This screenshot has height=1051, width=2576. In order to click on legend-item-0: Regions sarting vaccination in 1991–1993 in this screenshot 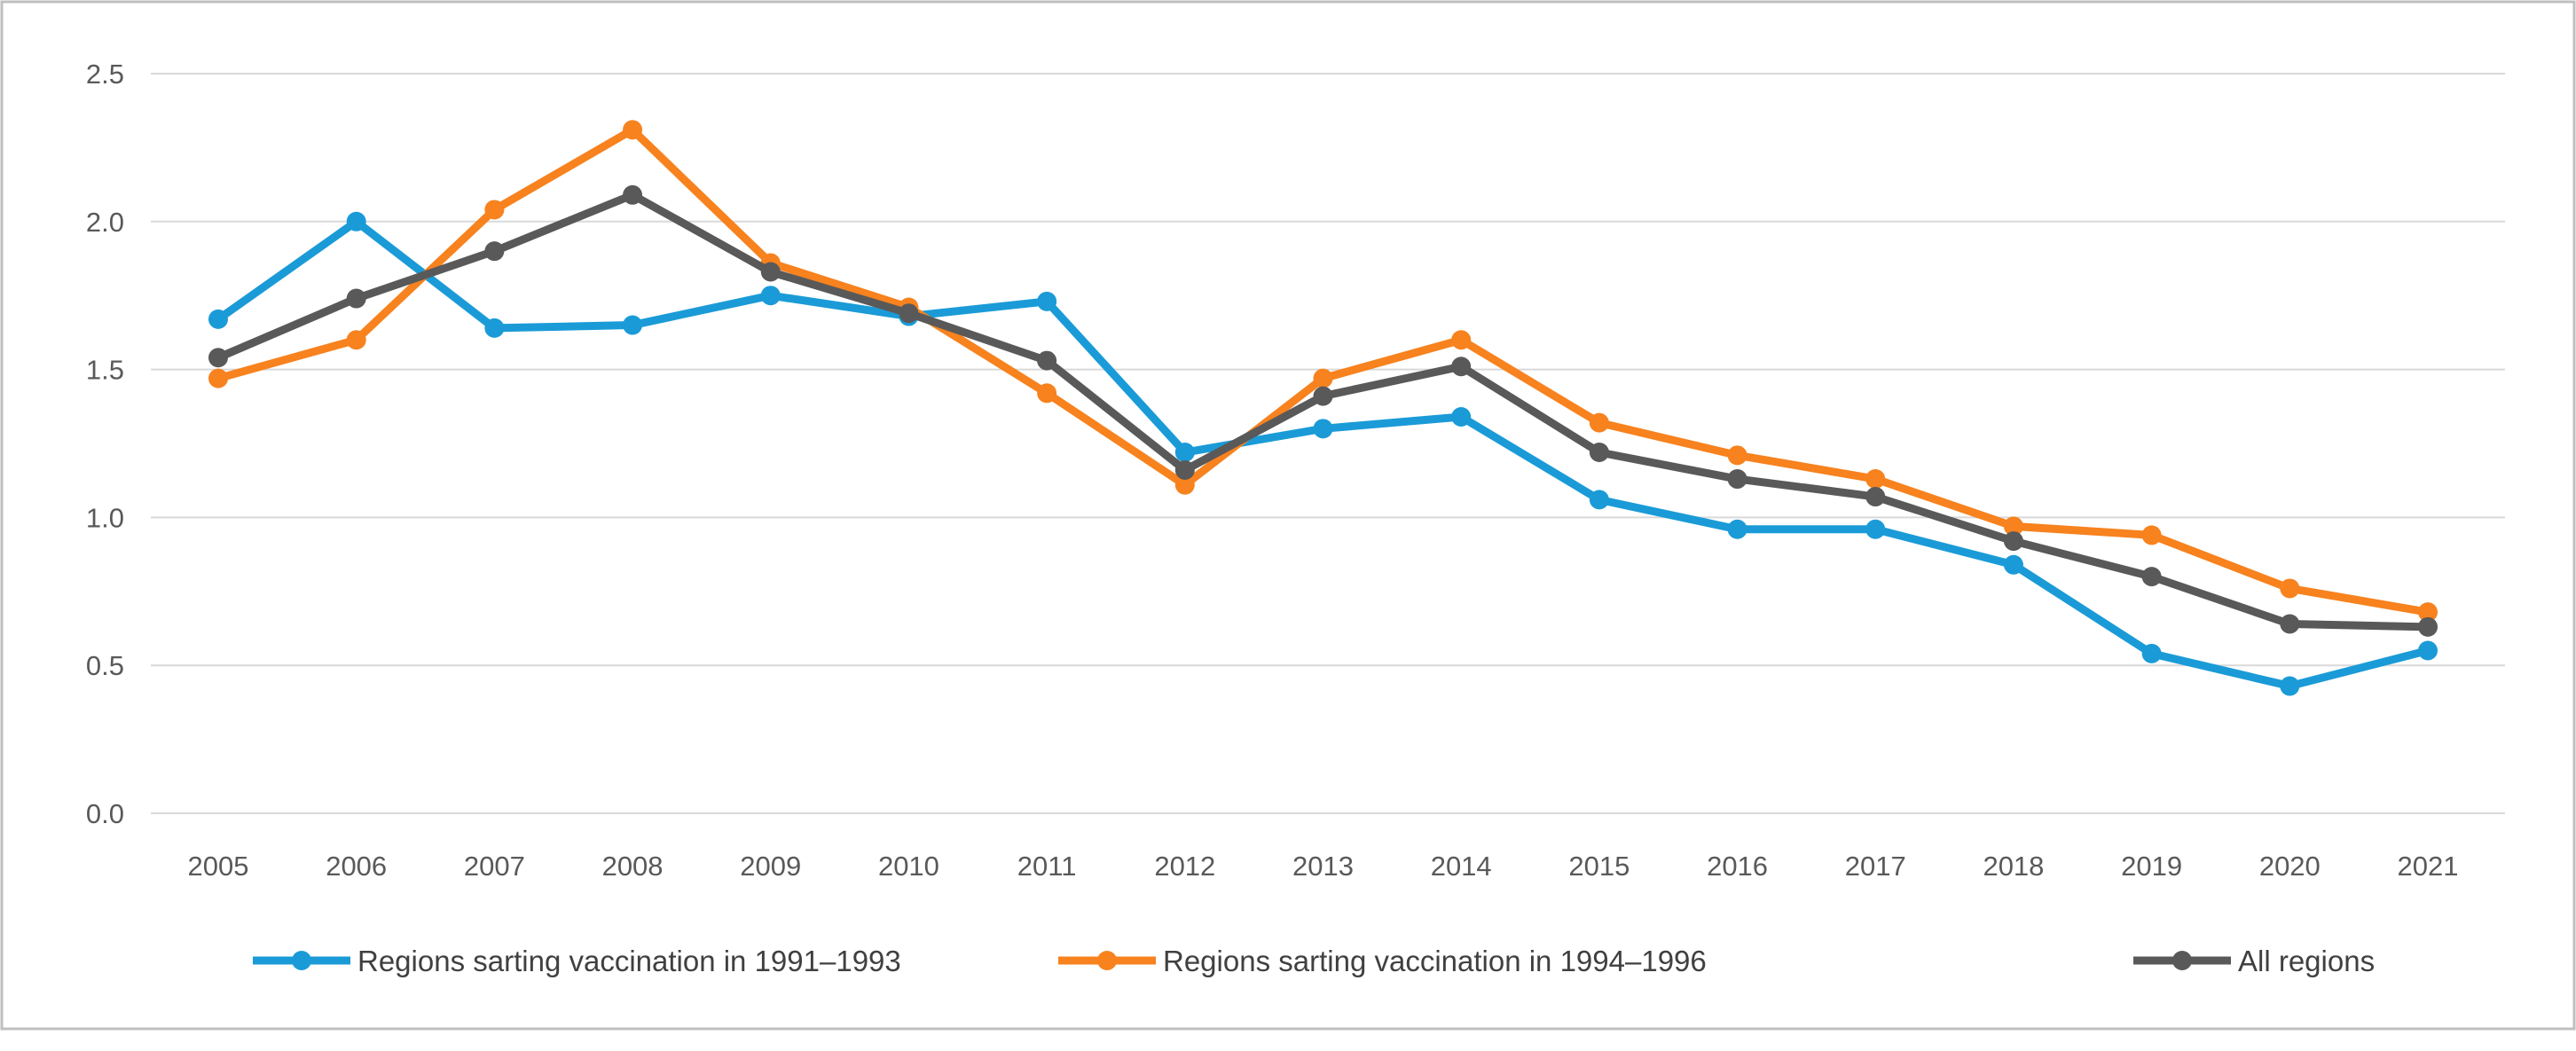, I will do `click(577, 961)`.